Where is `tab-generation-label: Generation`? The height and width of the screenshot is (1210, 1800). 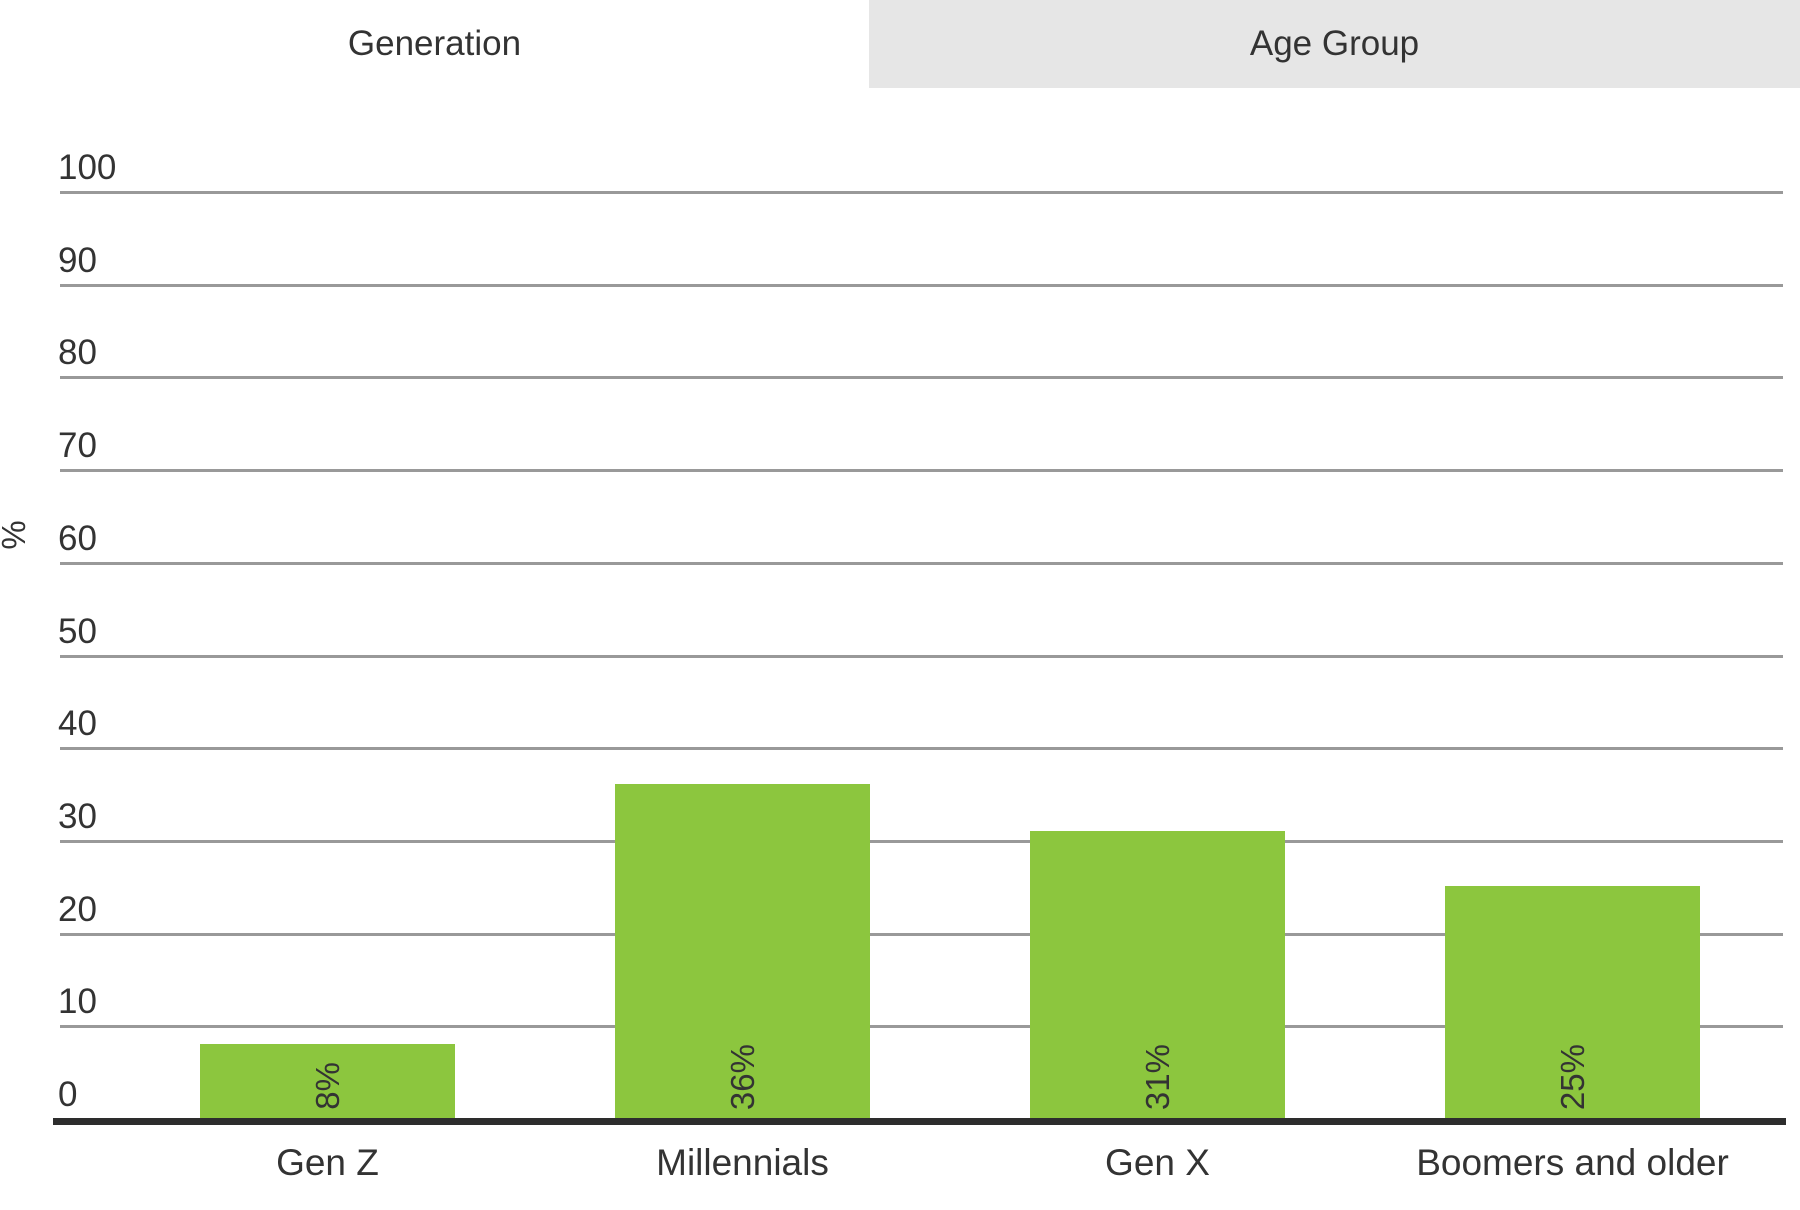 tab-generation-label: Generation is located at coordinates (434, 43).